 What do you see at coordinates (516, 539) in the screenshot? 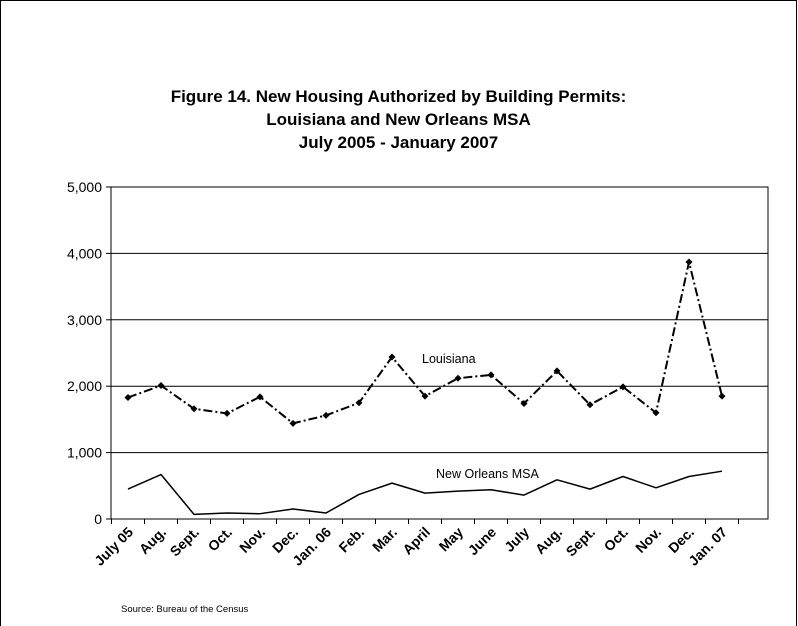
I see `x-tick-label: July` at bounding box center [516, 539].